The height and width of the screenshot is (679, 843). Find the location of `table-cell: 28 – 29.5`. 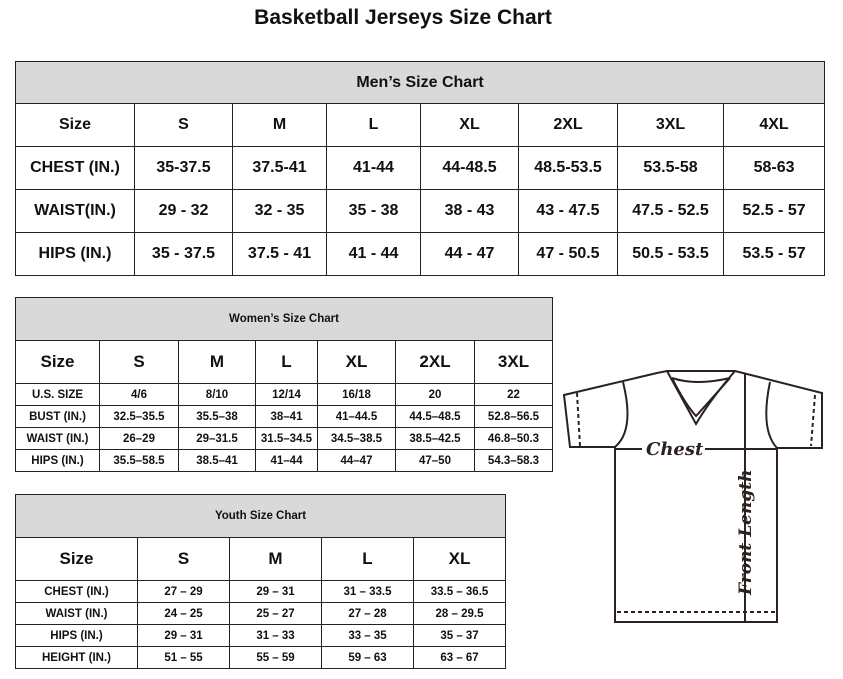

table-cell: 28 – 29.5 is located at coordinates (459, 613).